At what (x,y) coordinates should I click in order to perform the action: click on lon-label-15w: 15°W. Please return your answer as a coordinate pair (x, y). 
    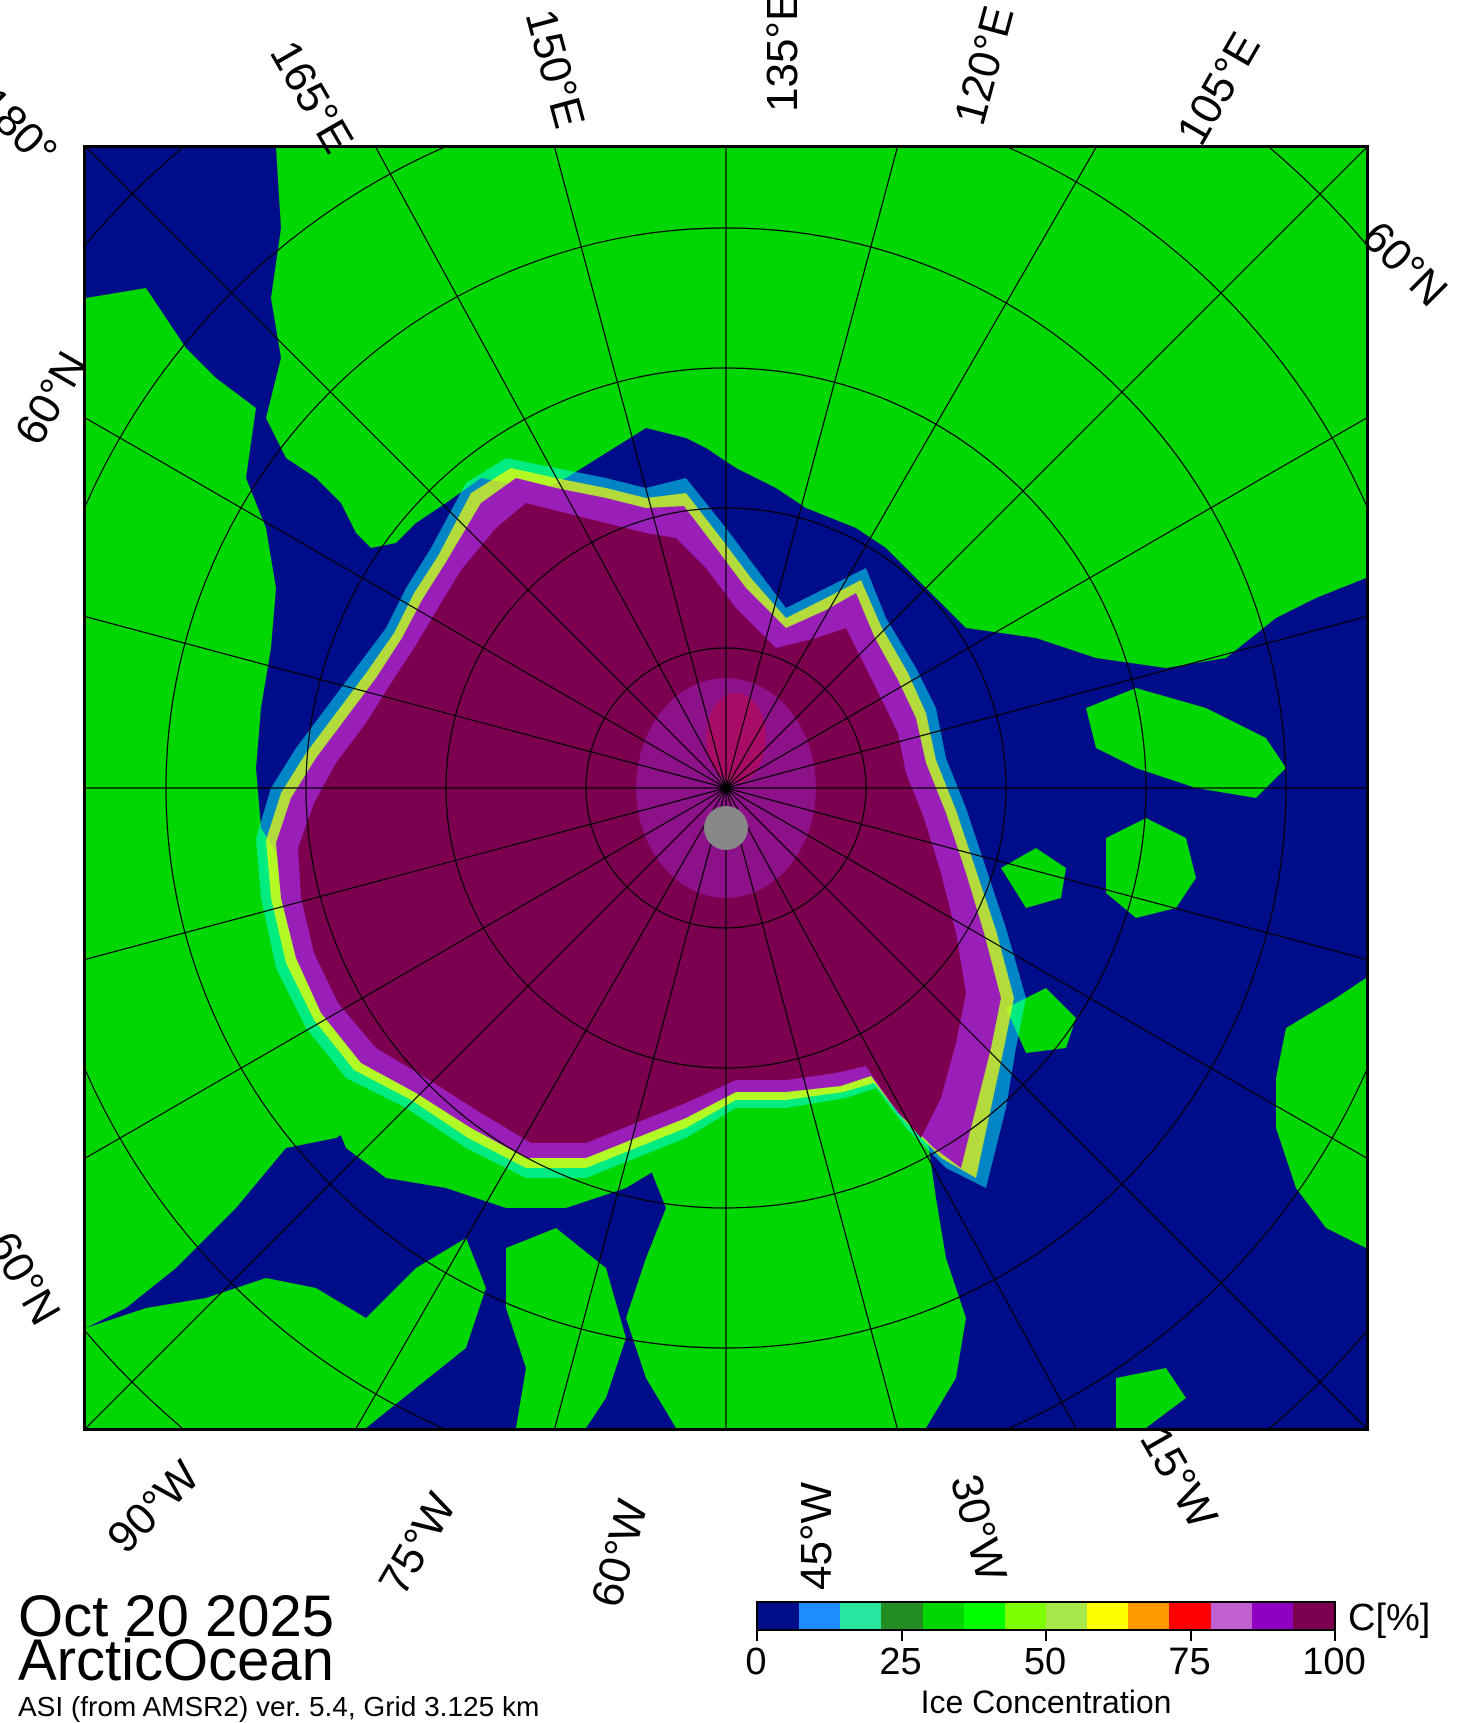
    Looking at the image, I should click on (1178, 1477).